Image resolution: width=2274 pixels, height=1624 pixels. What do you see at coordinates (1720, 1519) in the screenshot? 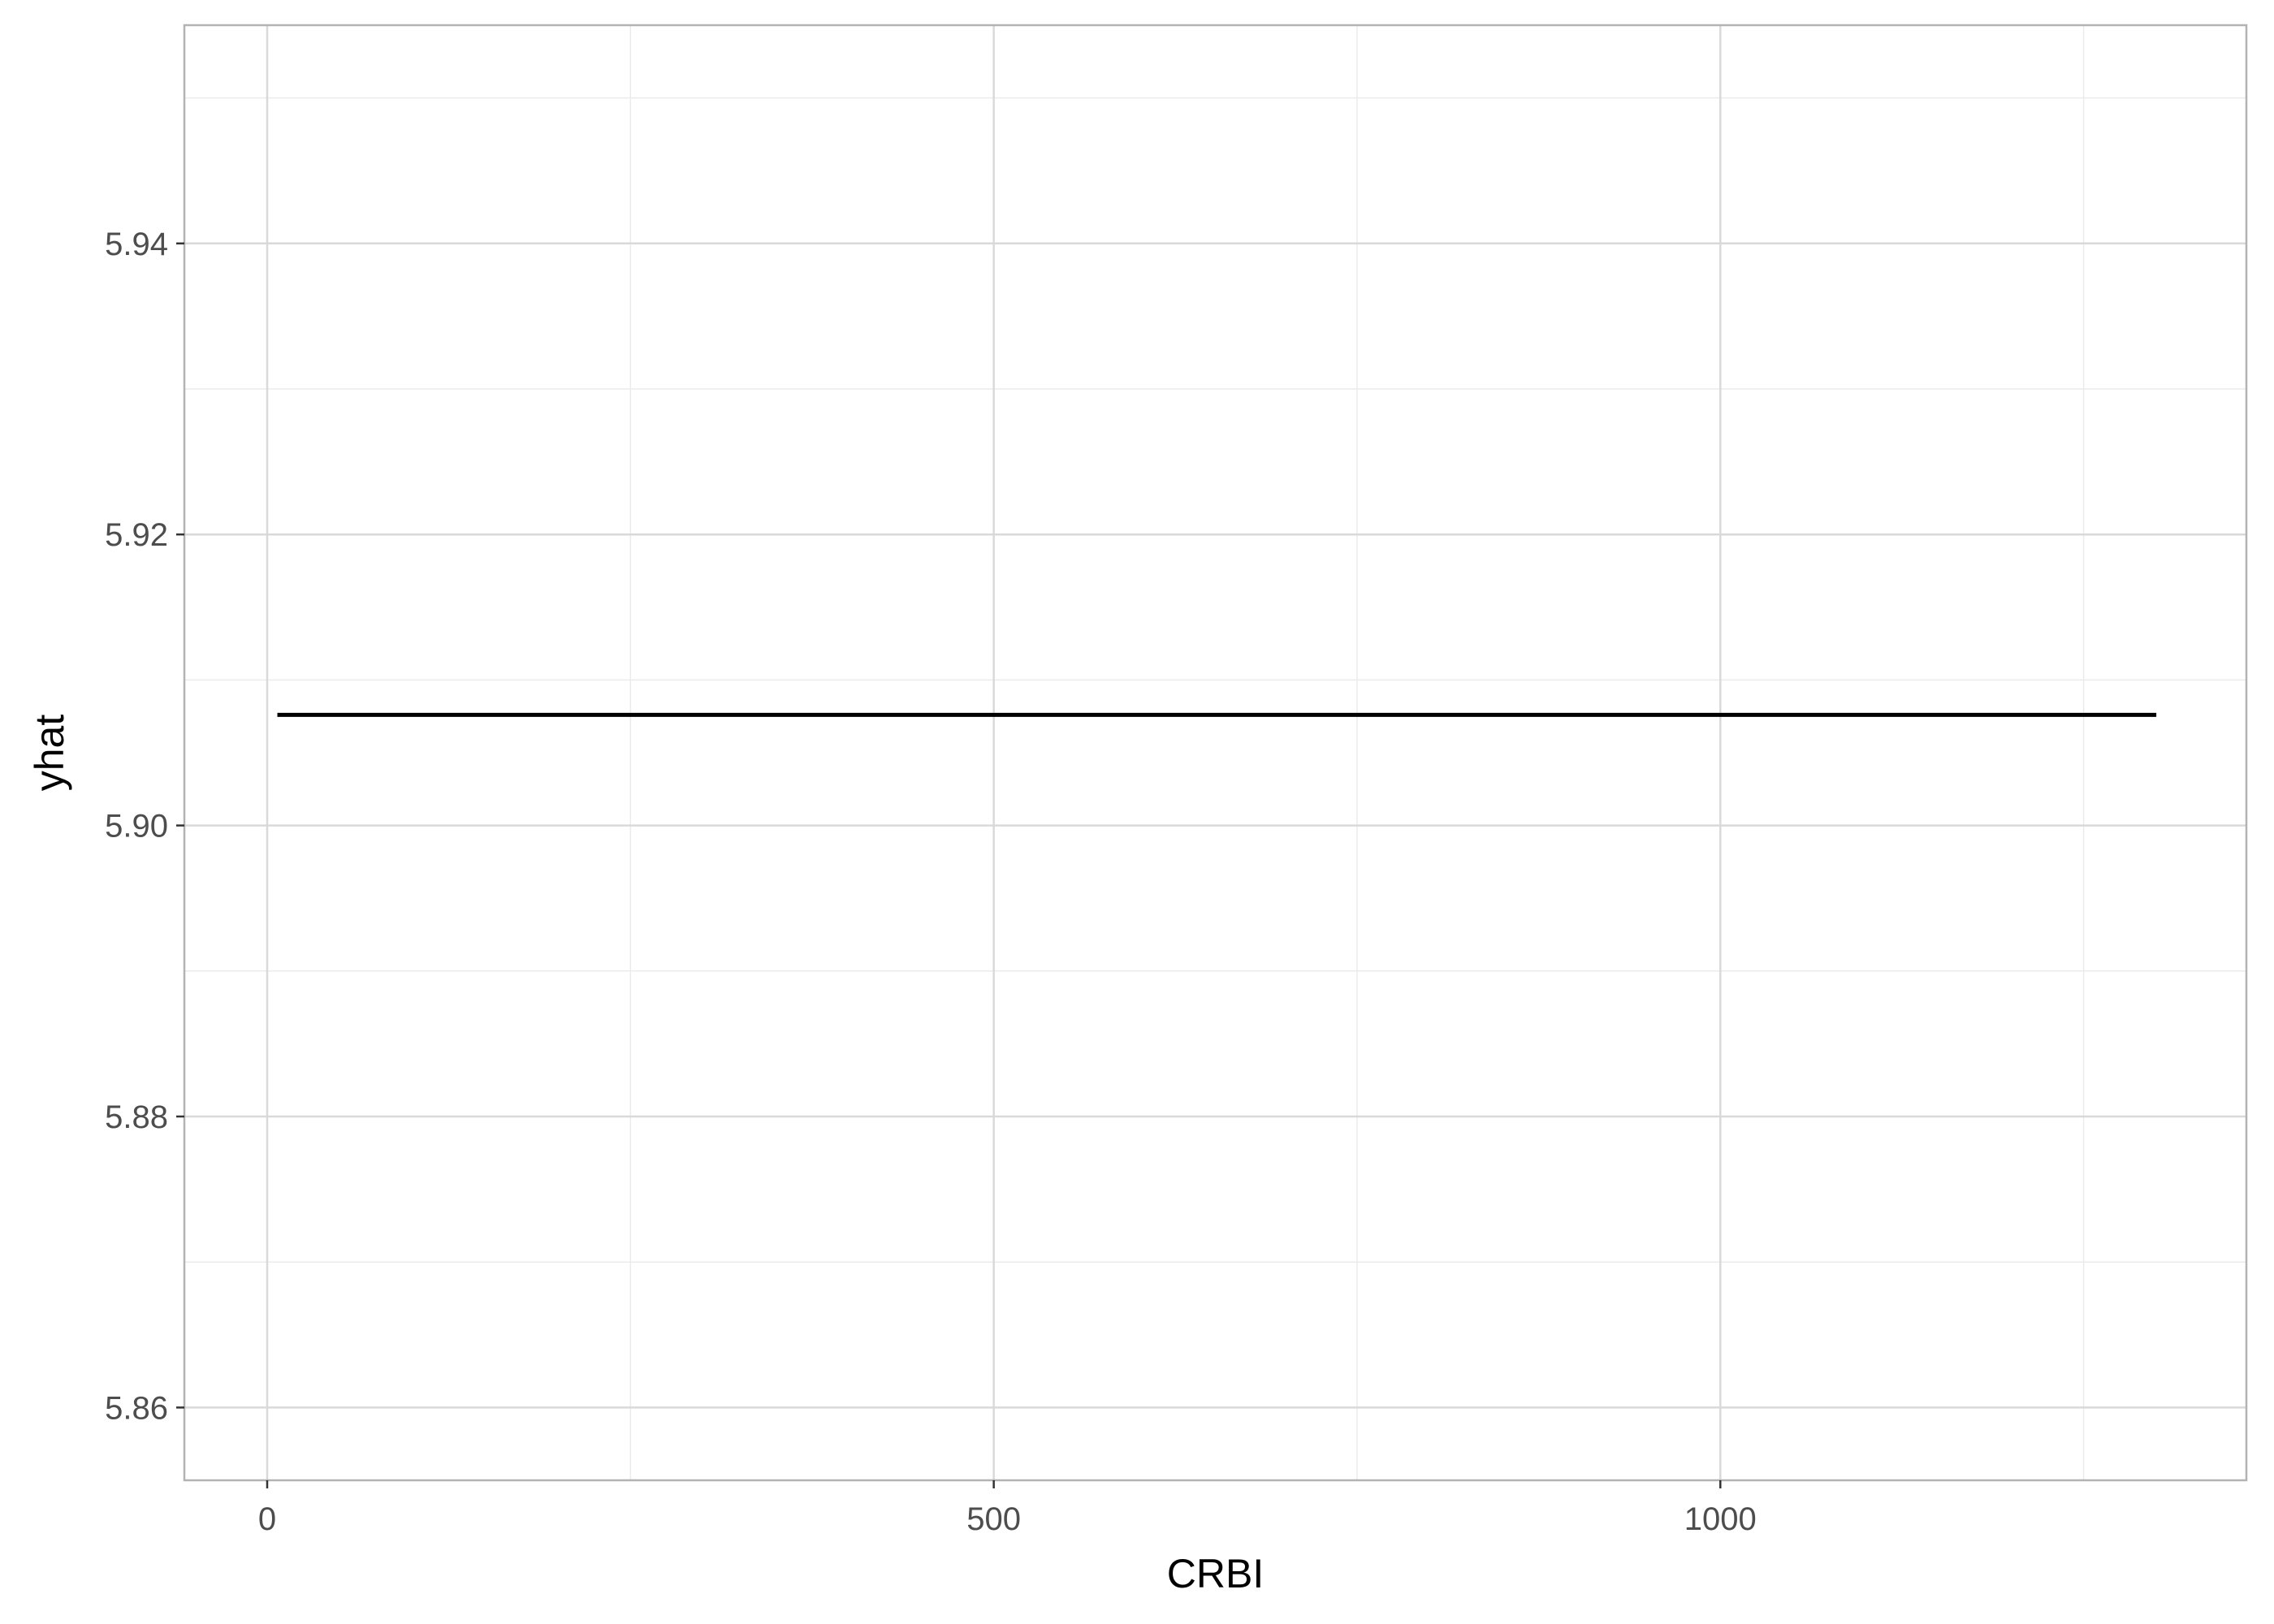
I see `x-tick-label: 1000` at bounding box center [1720, 1519].